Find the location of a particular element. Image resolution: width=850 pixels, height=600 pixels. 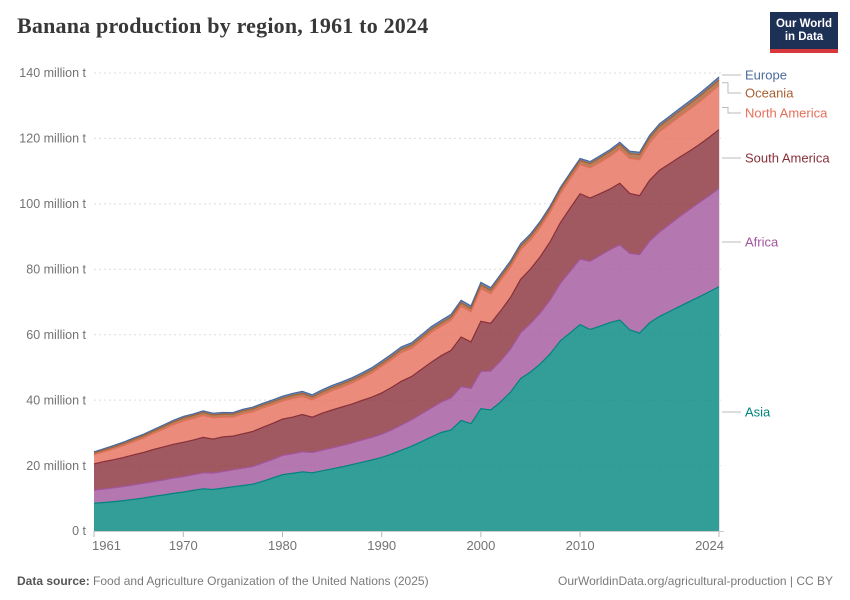

legend-label-europe: Europe is located at coordinates (766, 75).